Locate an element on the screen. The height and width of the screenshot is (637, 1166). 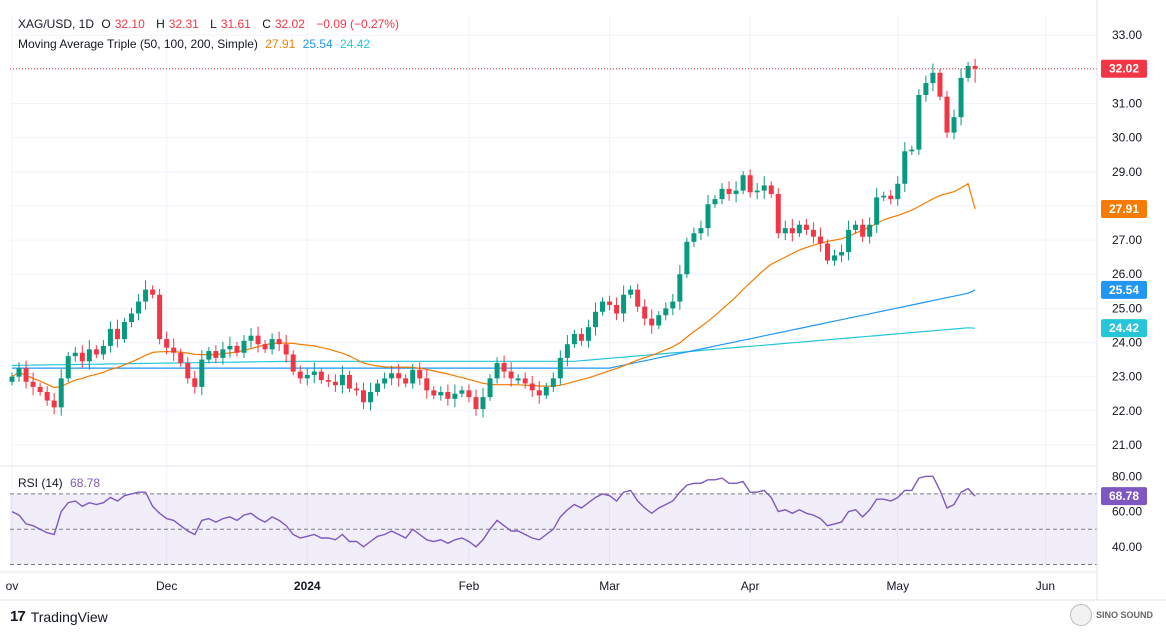
price-tick-label: 30.00 is located at coordinates (1127, 138).